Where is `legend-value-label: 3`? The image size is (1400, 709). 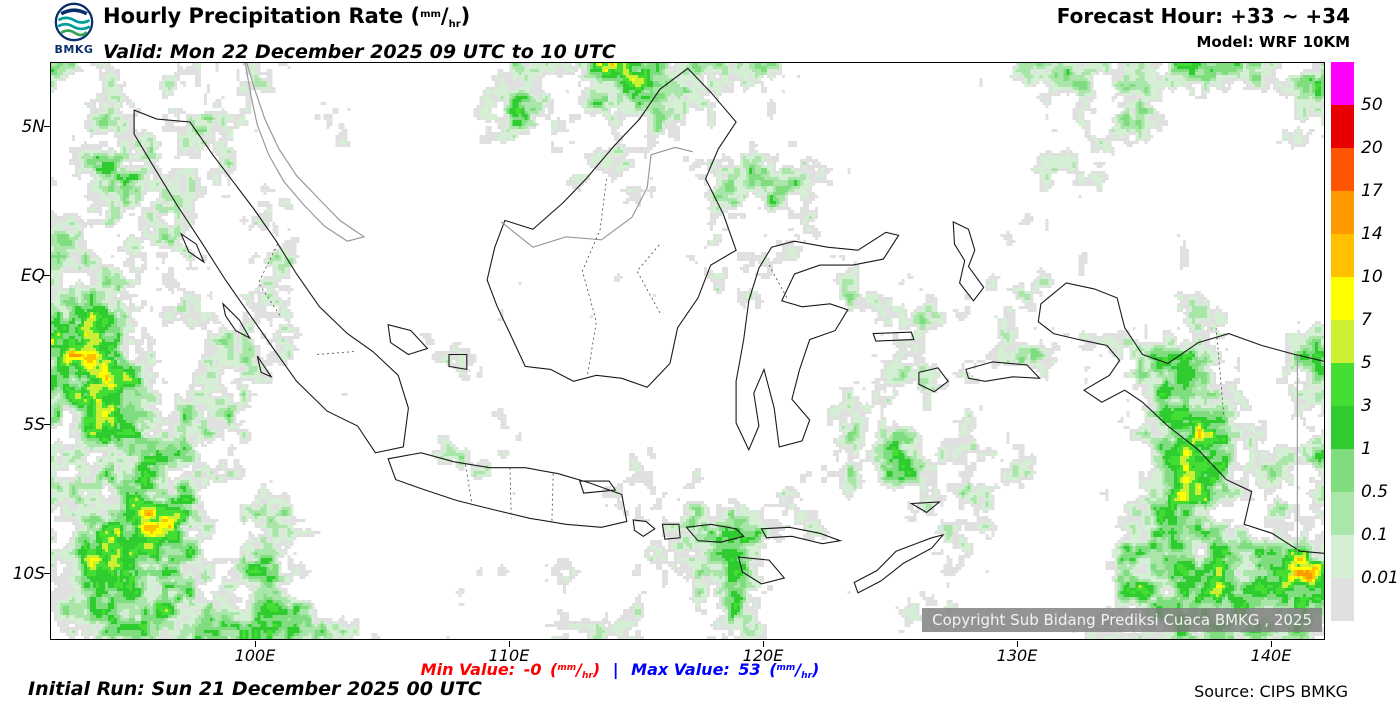
legend-value-label: 3 is located at coordinates (1366, 406).